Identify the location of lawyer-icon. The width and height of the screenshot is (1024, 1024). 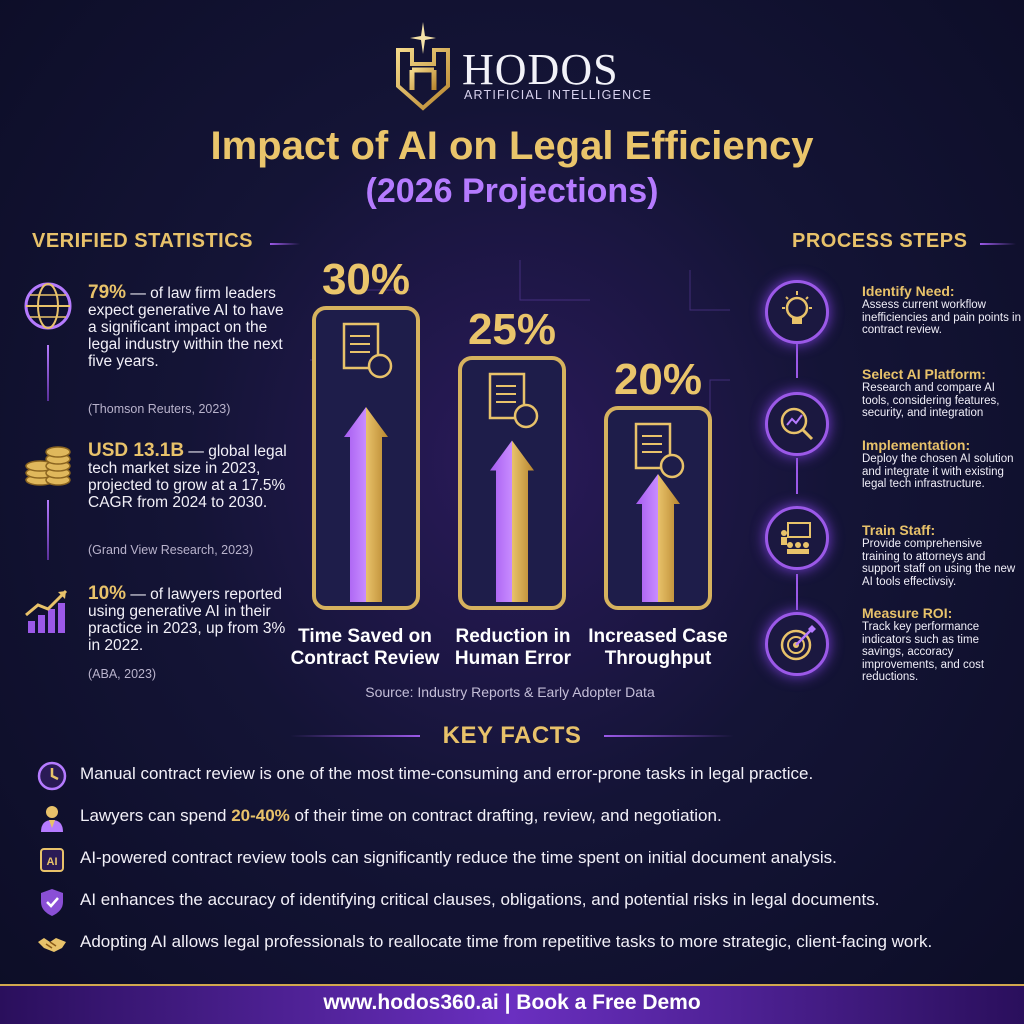
(52, 819).